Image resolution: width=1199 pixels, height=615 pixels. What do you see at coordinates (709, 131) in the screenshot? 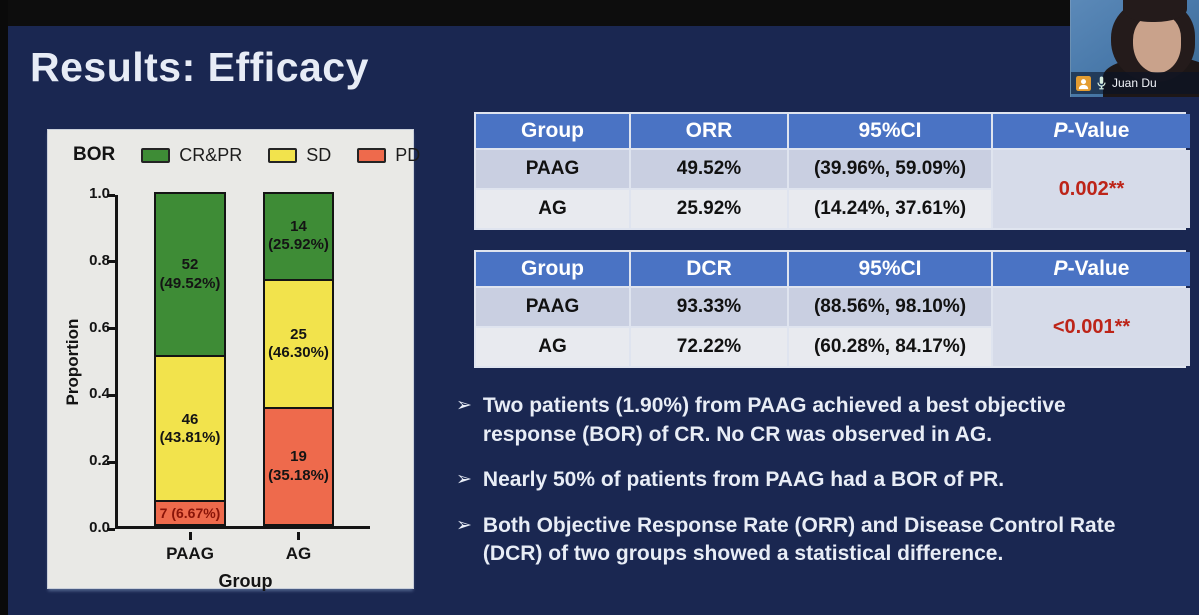
I see `orr-header-metric: ORR` at bounding box center [709, 131].